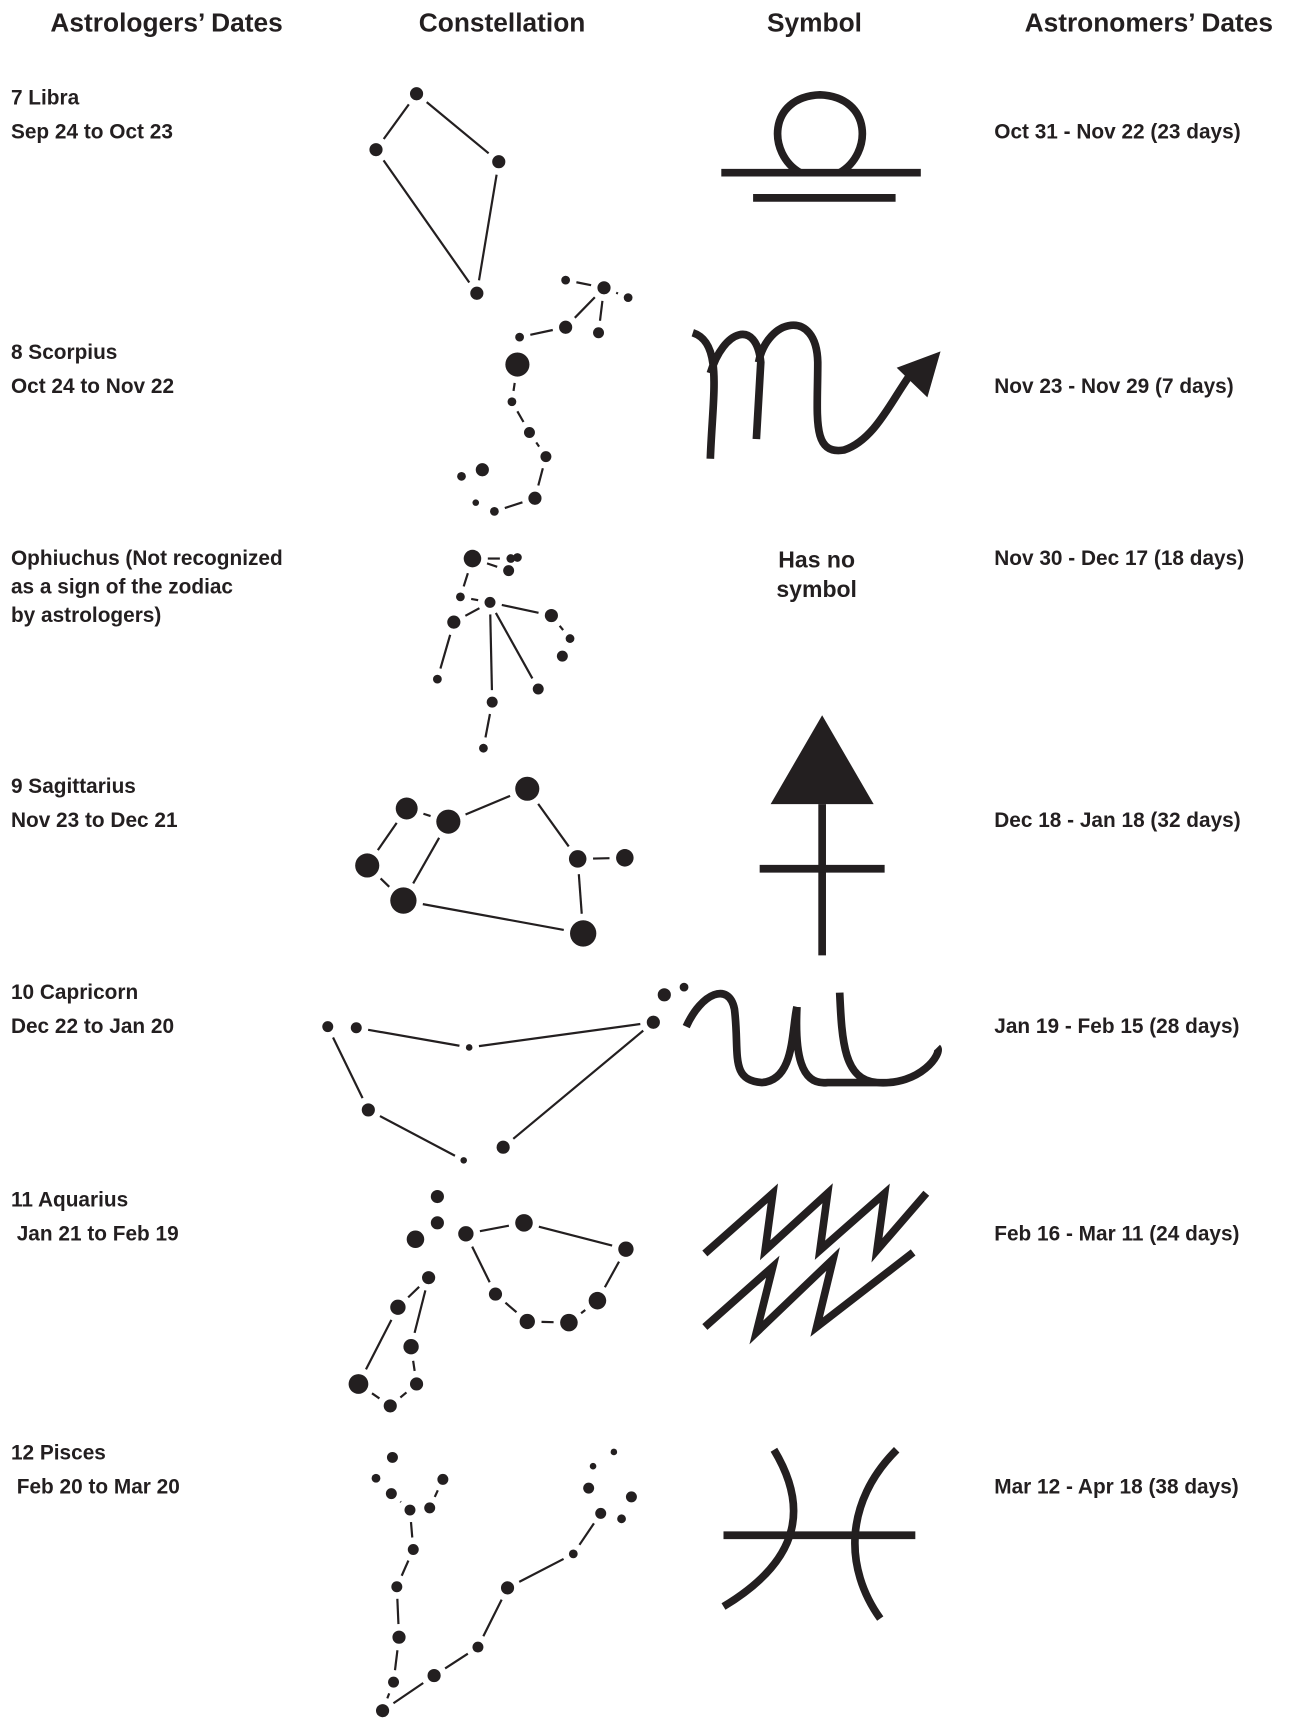 This screenshot has height=1720, width=1299. Describe the element at coordinates (69, 1199) in the screenshot. I see `row-label: 11 Aquarius` at that location.